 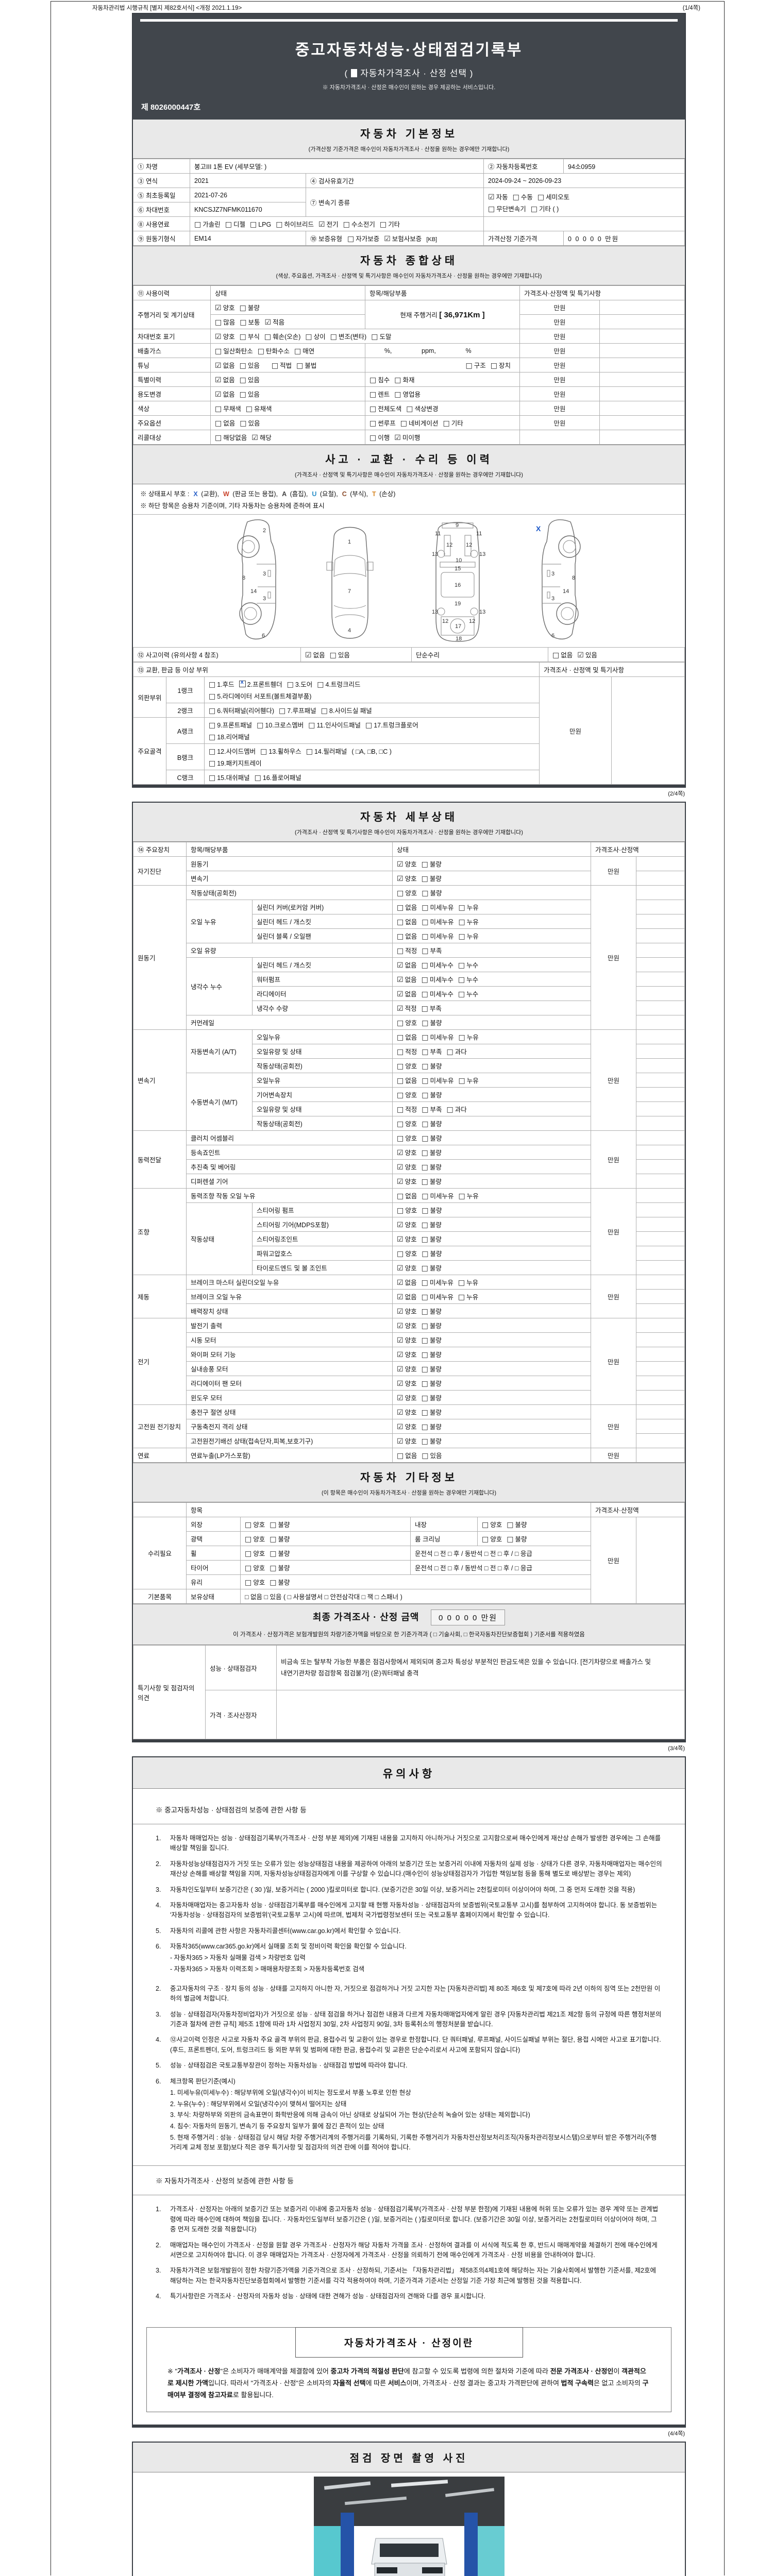 What do you see at coordinates (260, 696) in the screenshot?
I see `checkbox-option: □ 5.라디에이터 서포트(볼트체결부품)` at bounding box center [260, 696].